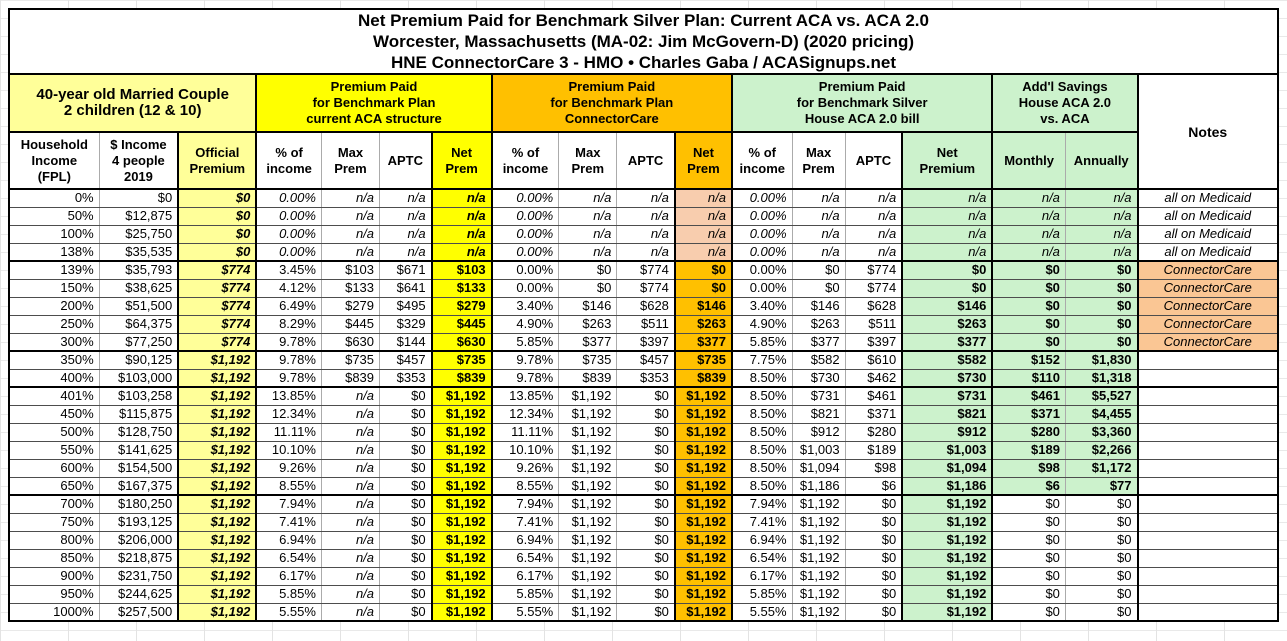 This screenshot has height=641, width=1287. Describe the element at coordinates (646, 288) in the screenshot. I see `cell-c_aptc: $774` at that location.